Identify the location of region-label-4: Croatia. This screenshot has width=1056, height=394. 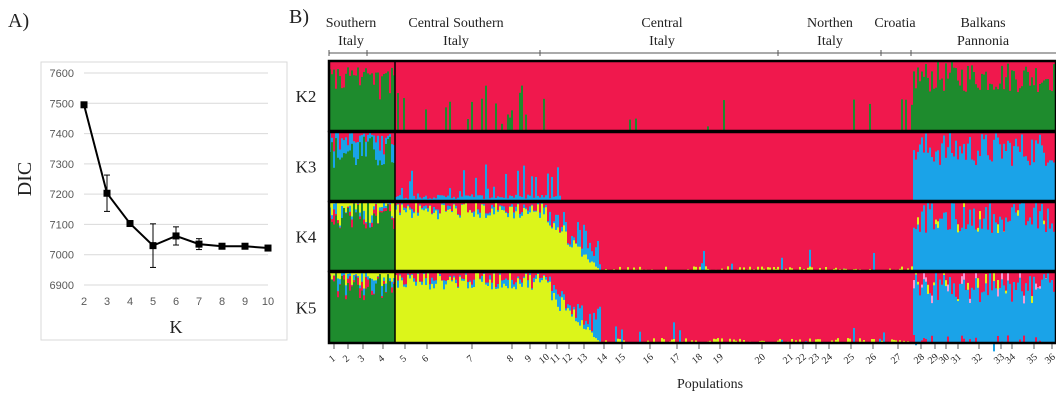
(895, 23).